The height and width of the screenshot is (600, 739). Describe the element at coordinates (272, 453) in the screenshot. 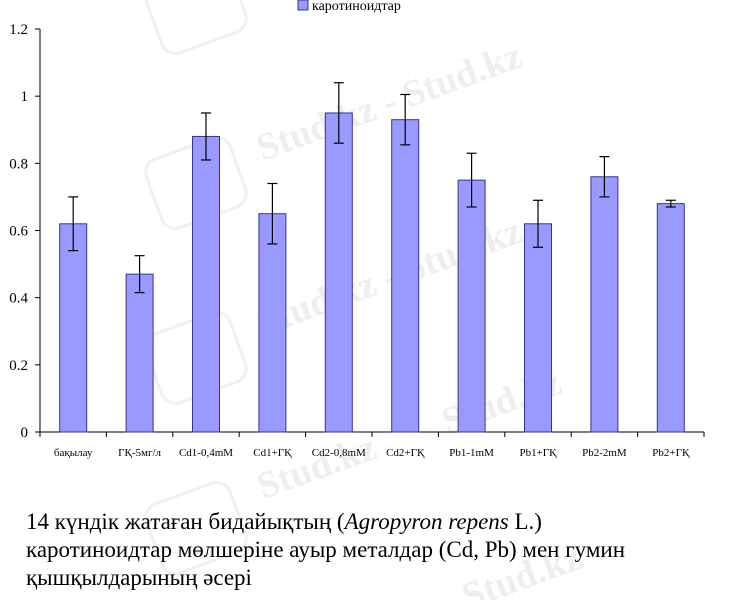

I see `x-tick-label: Cd1+ГҚ` at that location.